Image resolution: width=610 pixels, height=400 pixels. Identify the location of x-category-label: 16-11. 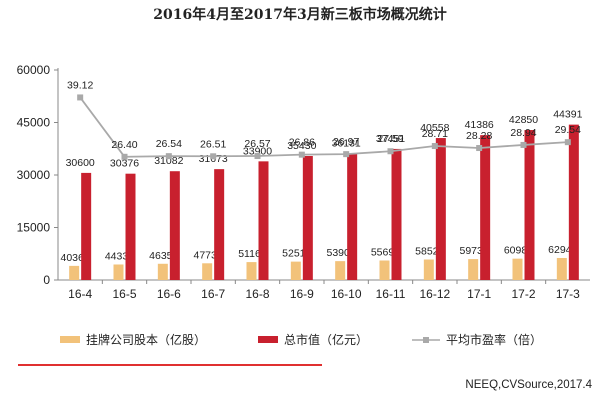
(391, 294).